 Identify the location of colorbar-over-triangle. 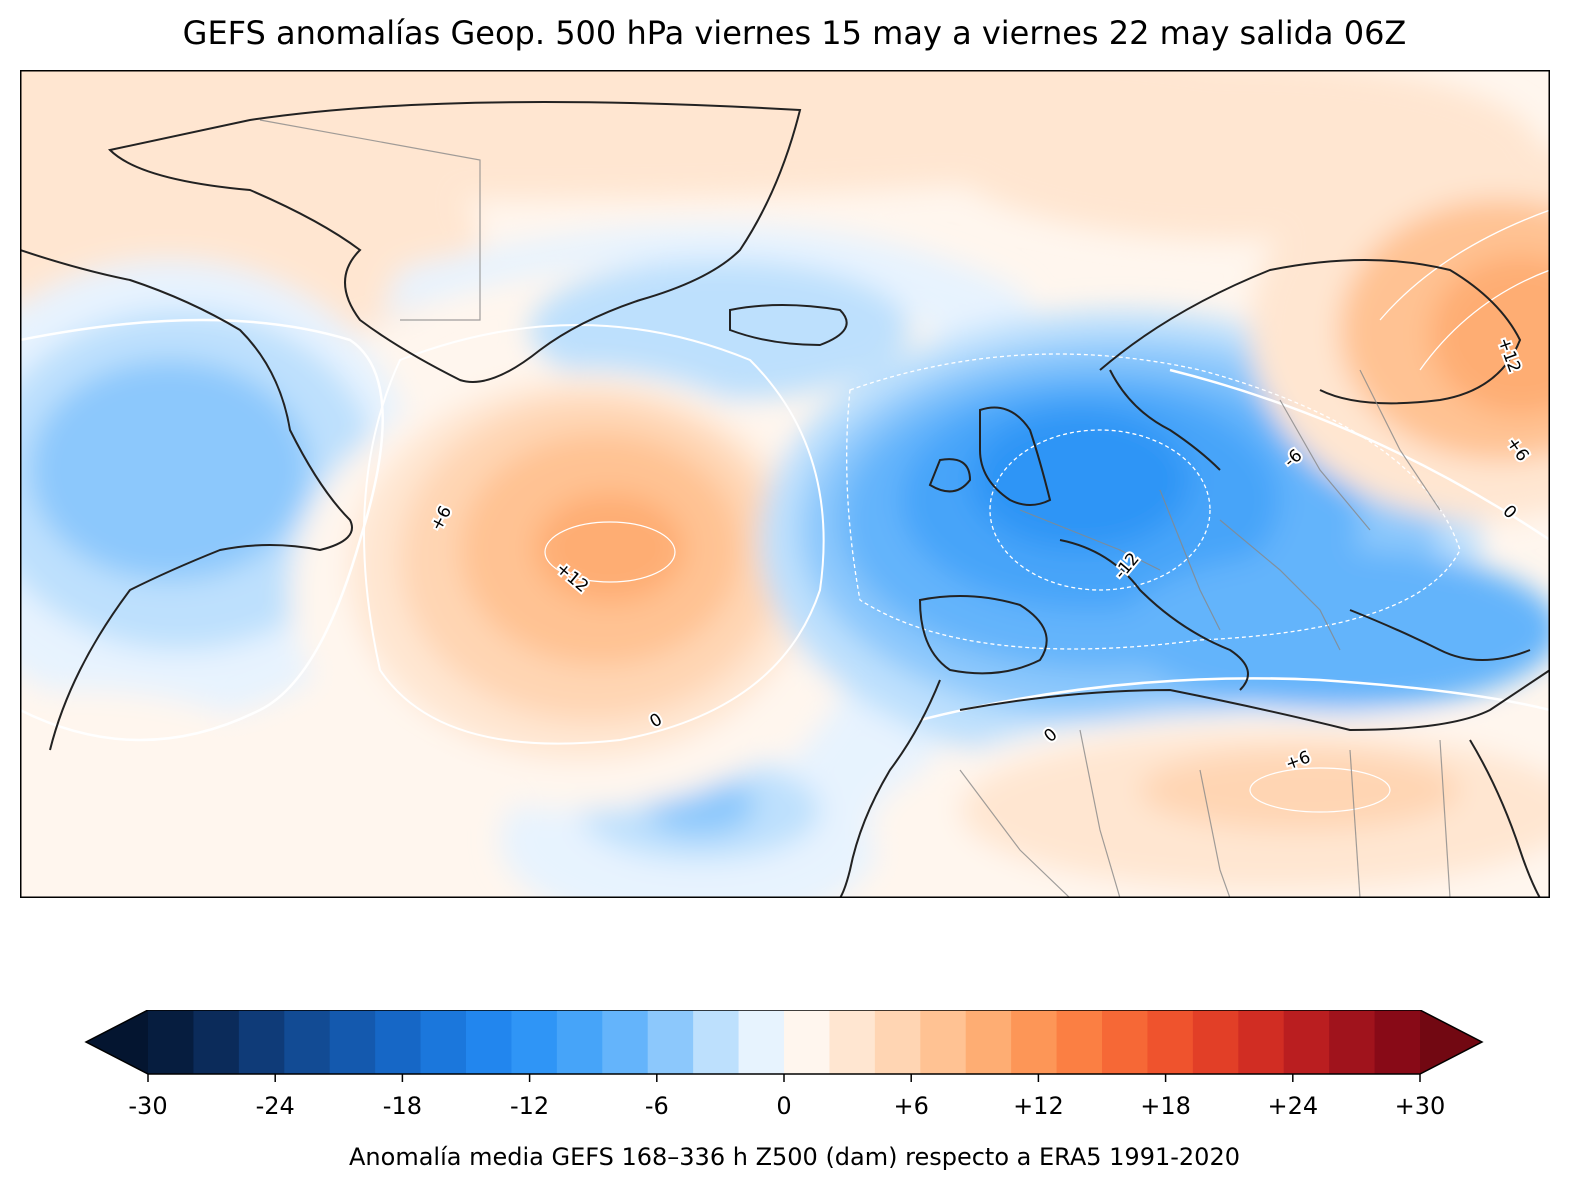
(1451, 1042).